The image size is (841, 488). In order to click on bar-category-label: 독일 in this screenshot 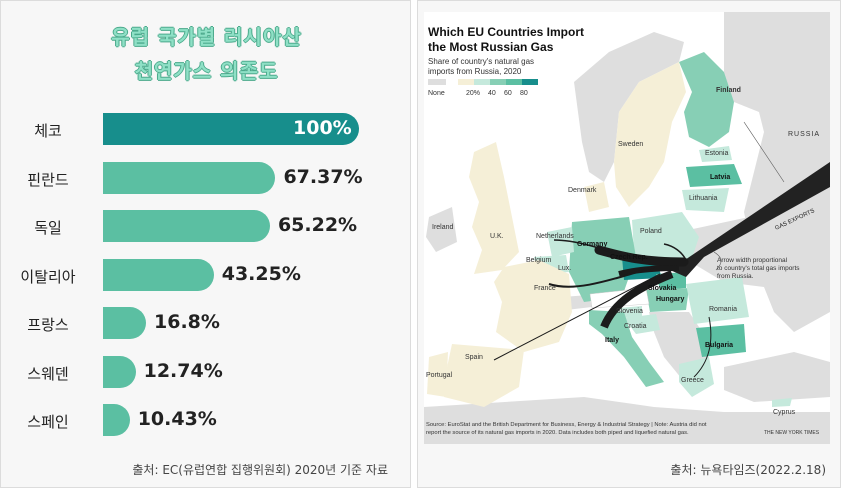, I will do `click(48, 228)`.